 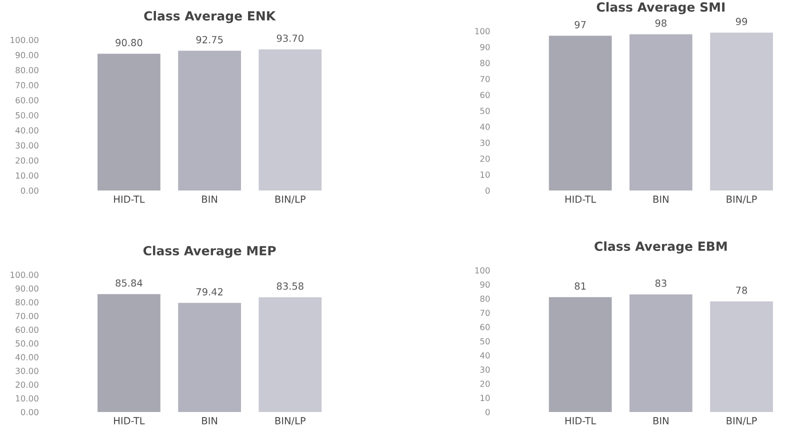 I want to click on data-label: 90.80, so click(x=129, y=42).